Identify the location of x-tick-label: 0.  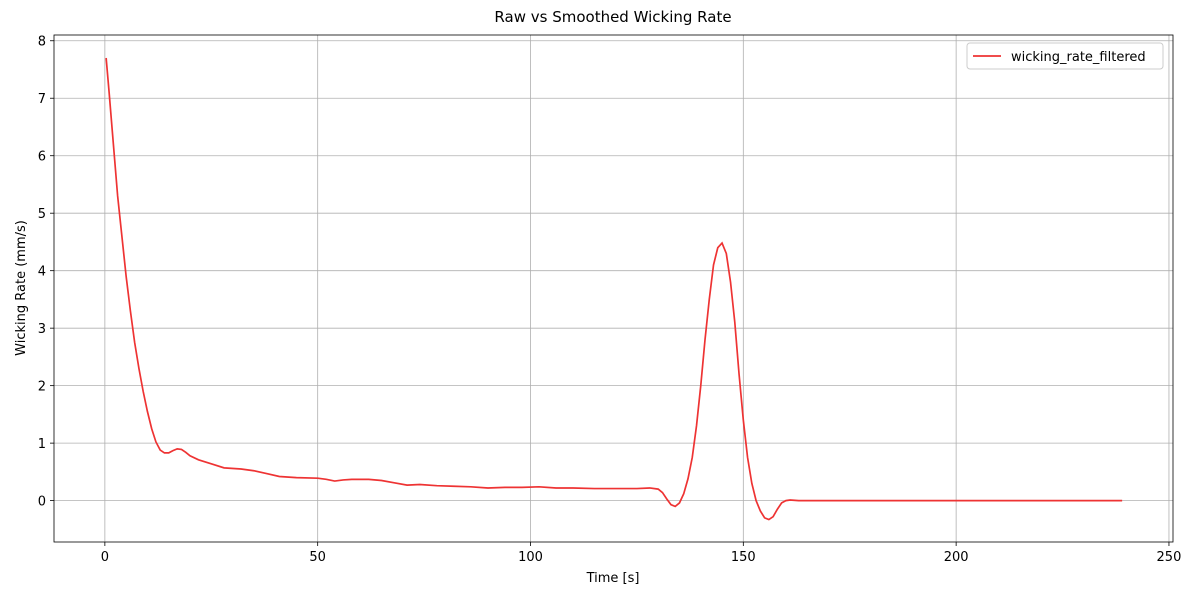
(105, 557).